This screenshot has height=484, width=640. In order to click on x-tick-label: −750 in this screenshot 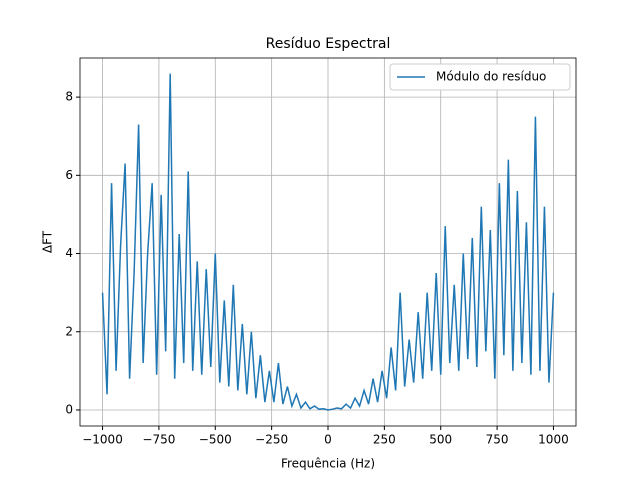, I will do `click(158, 440)`.